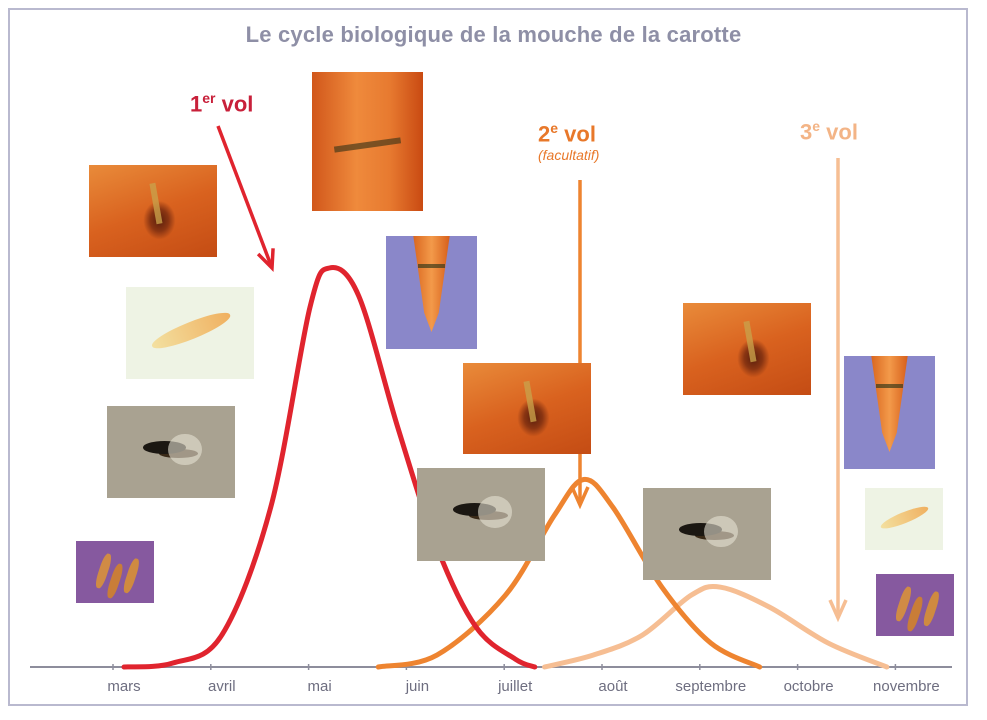 This screenshot has width=987, height=720. I want to click on x-tick-label: août, so click(613, 686).